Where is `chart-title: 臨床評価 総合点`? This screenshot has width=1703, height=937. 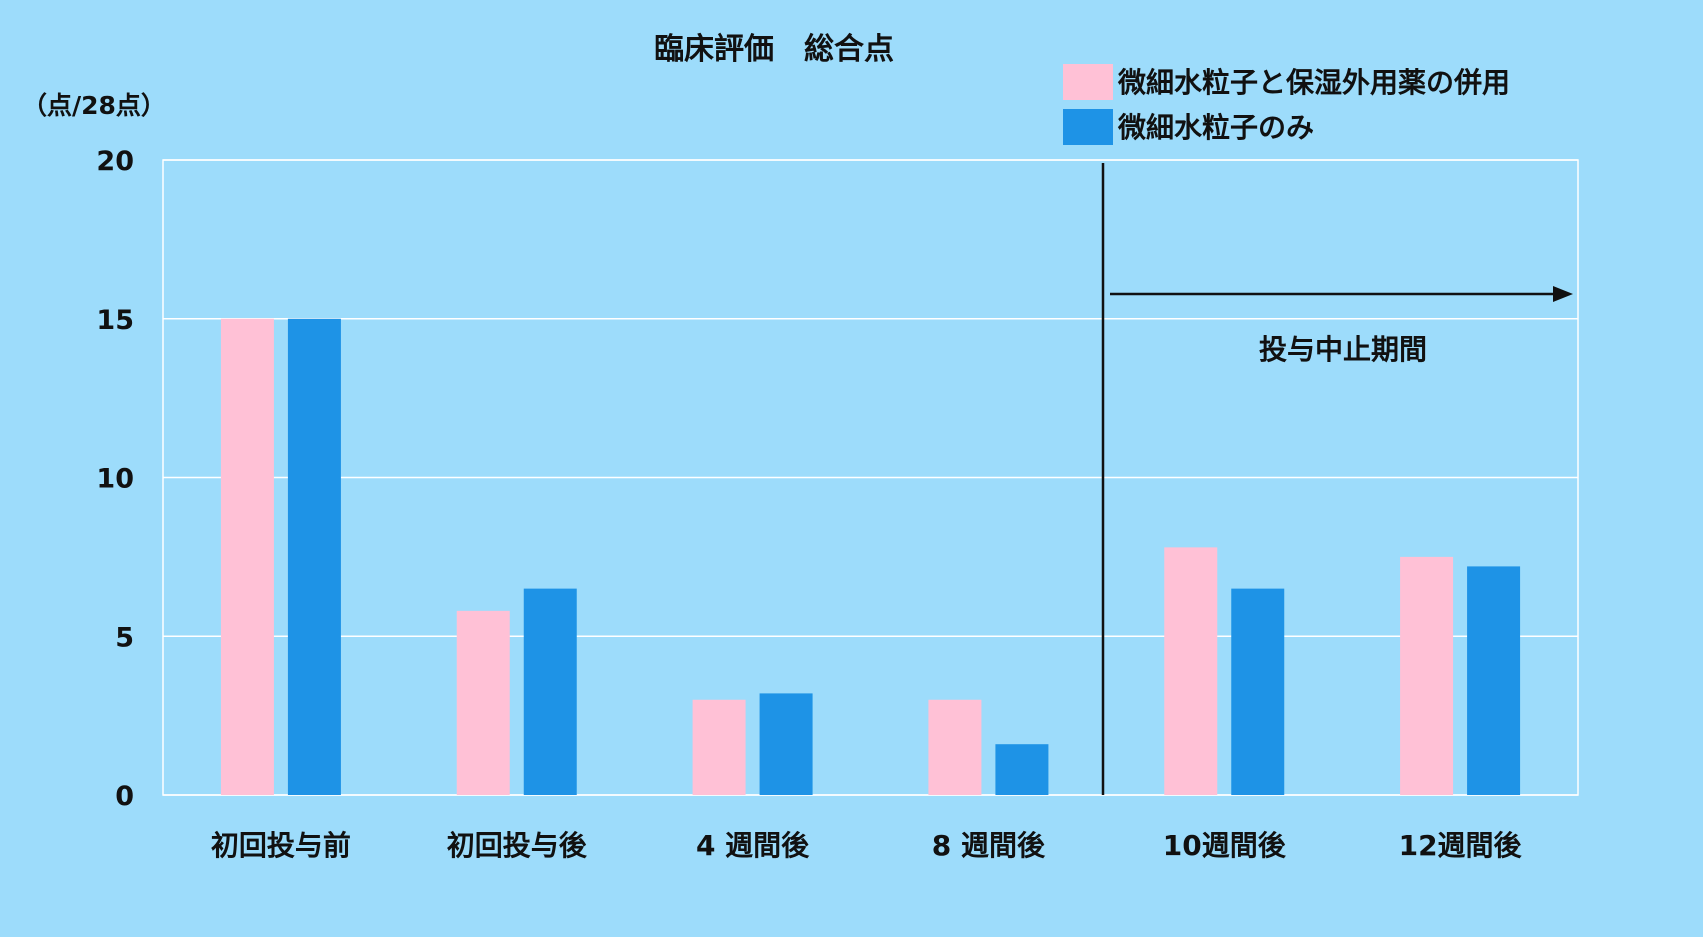
chart-title: 臨床評価 総合点 is located at coordinates (774, 49).